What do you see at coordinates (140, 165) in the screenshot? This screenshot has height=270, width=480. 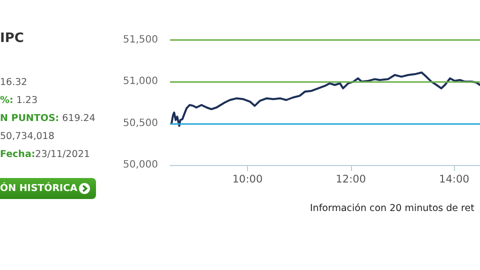 I see `y-tick-label: 50,000` at bounding box center [140, 165].